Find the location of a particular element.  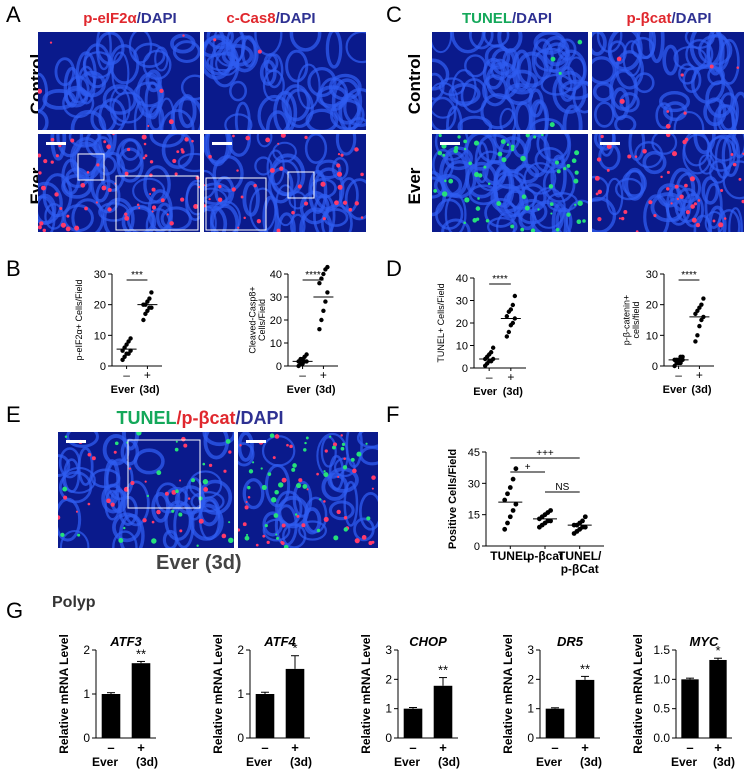

significance-label: + is located at coordinates (528, 467).